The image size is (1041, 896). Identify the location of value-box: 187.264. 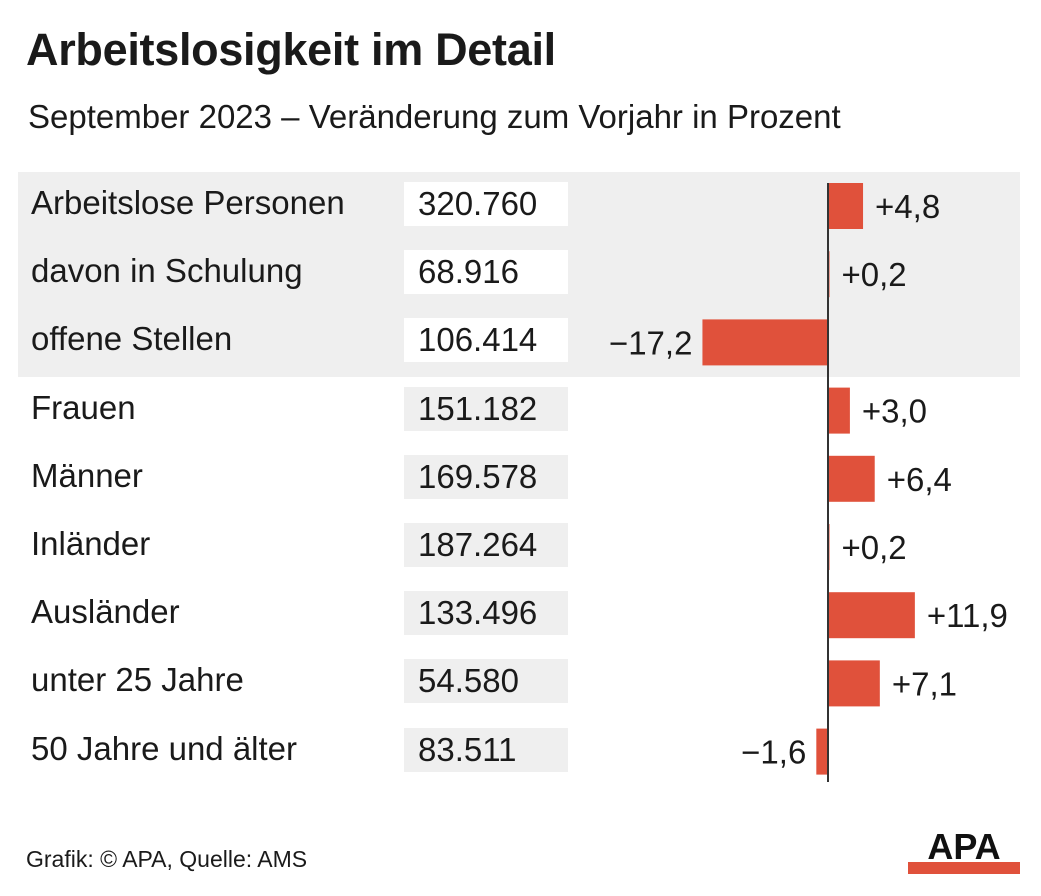
(486, 545).